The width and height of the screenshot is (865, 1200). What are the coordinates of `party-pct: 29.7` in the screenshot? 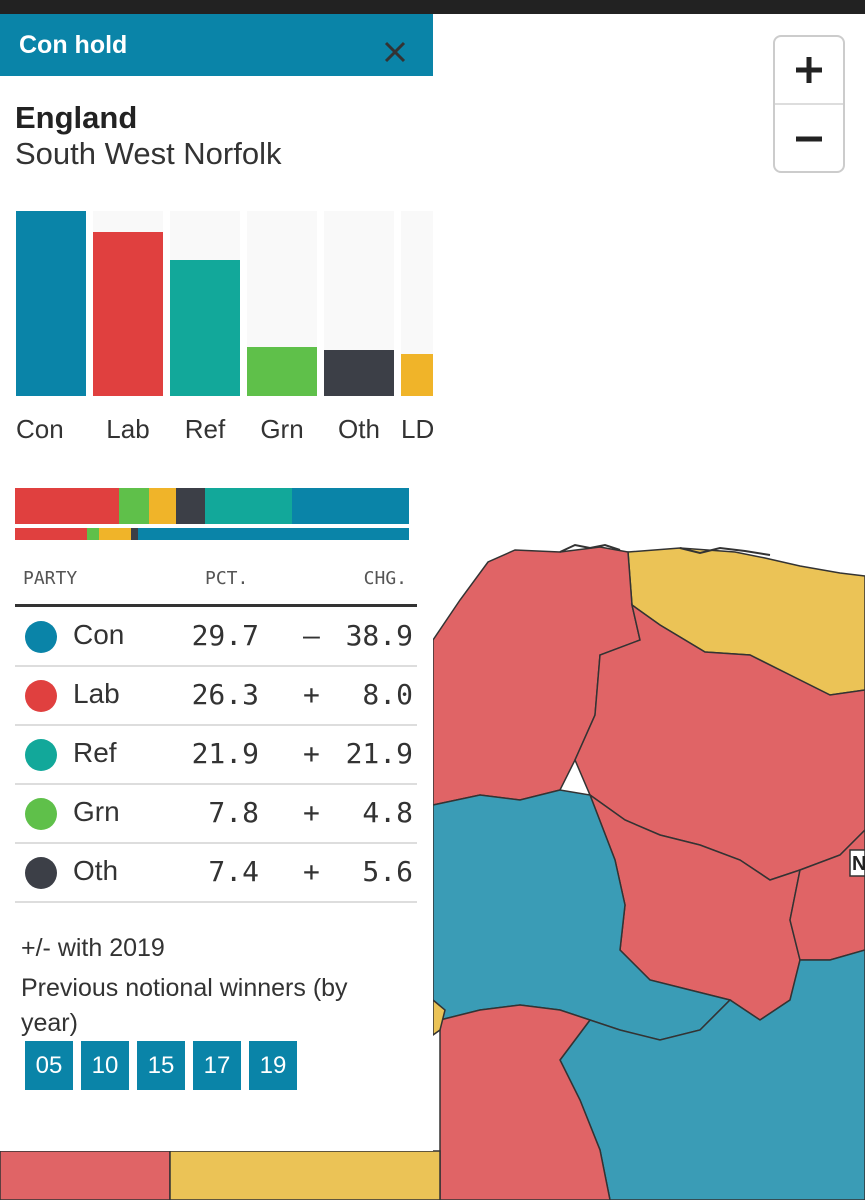 It's located at (225, 635).